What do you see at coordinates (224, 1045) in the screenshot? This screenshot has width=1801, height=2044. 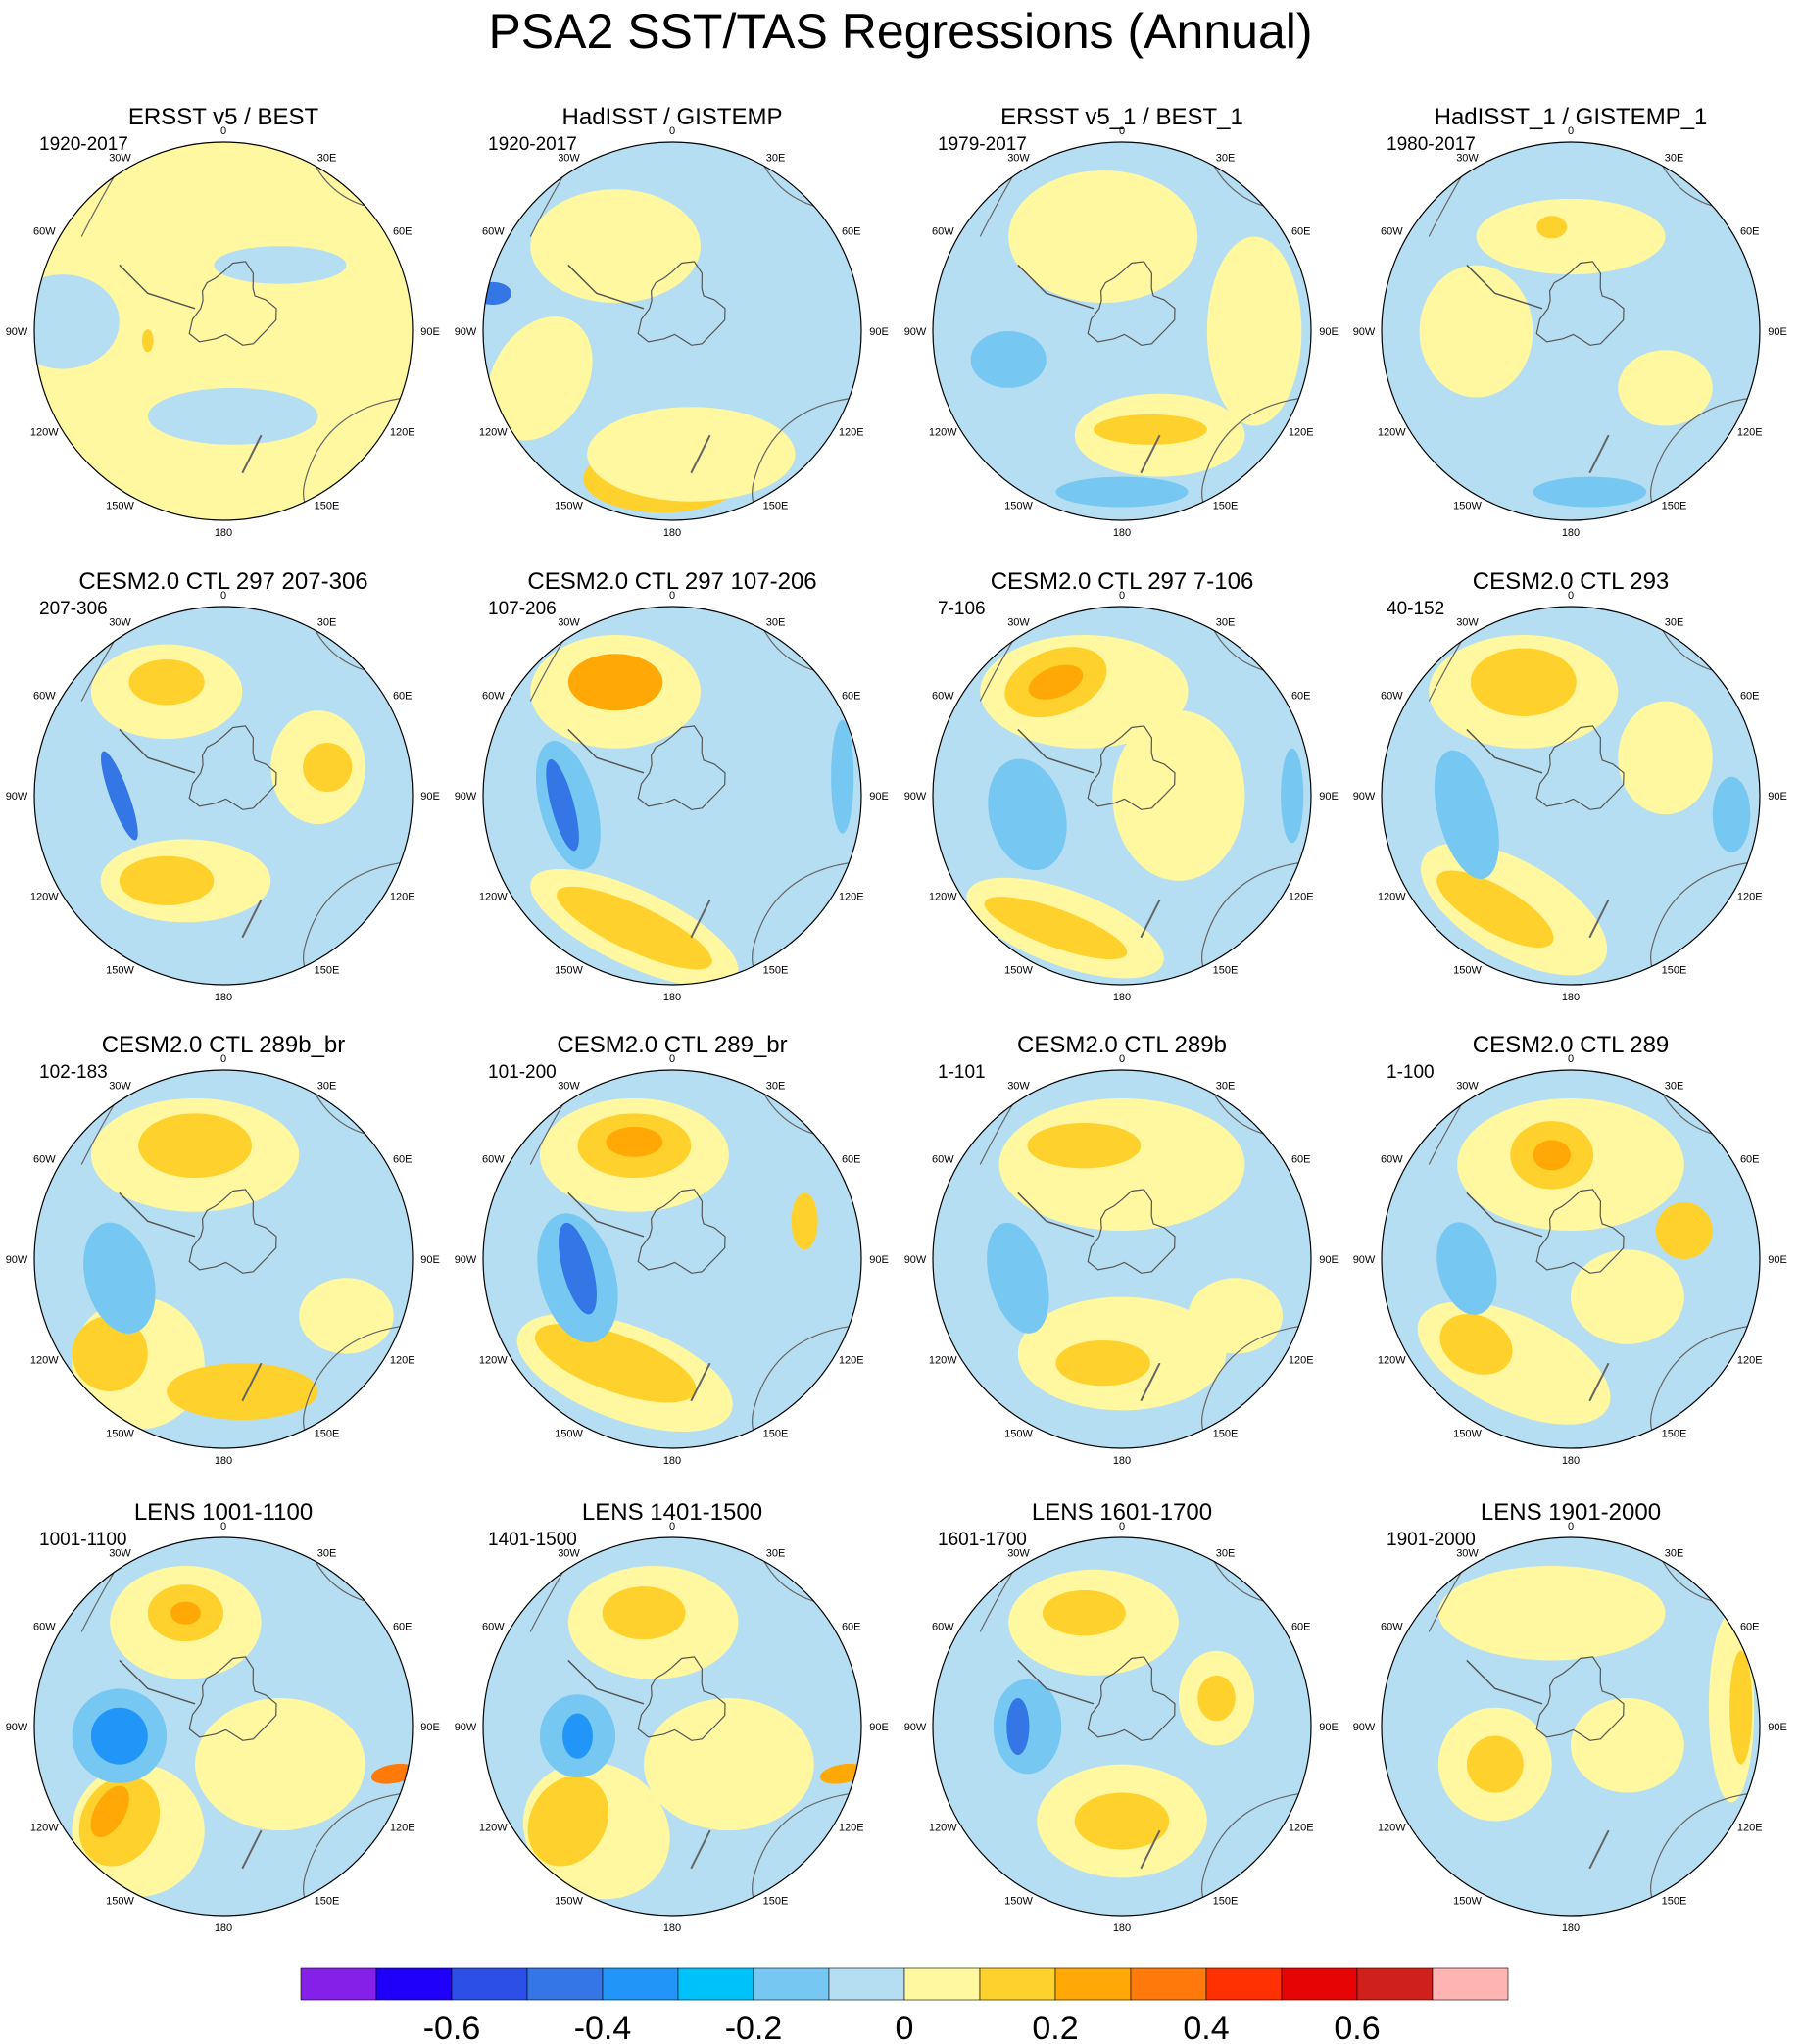 I see `panel-title: CESM2.0 CTL 289b_br` at bounding box center [224, 1045].